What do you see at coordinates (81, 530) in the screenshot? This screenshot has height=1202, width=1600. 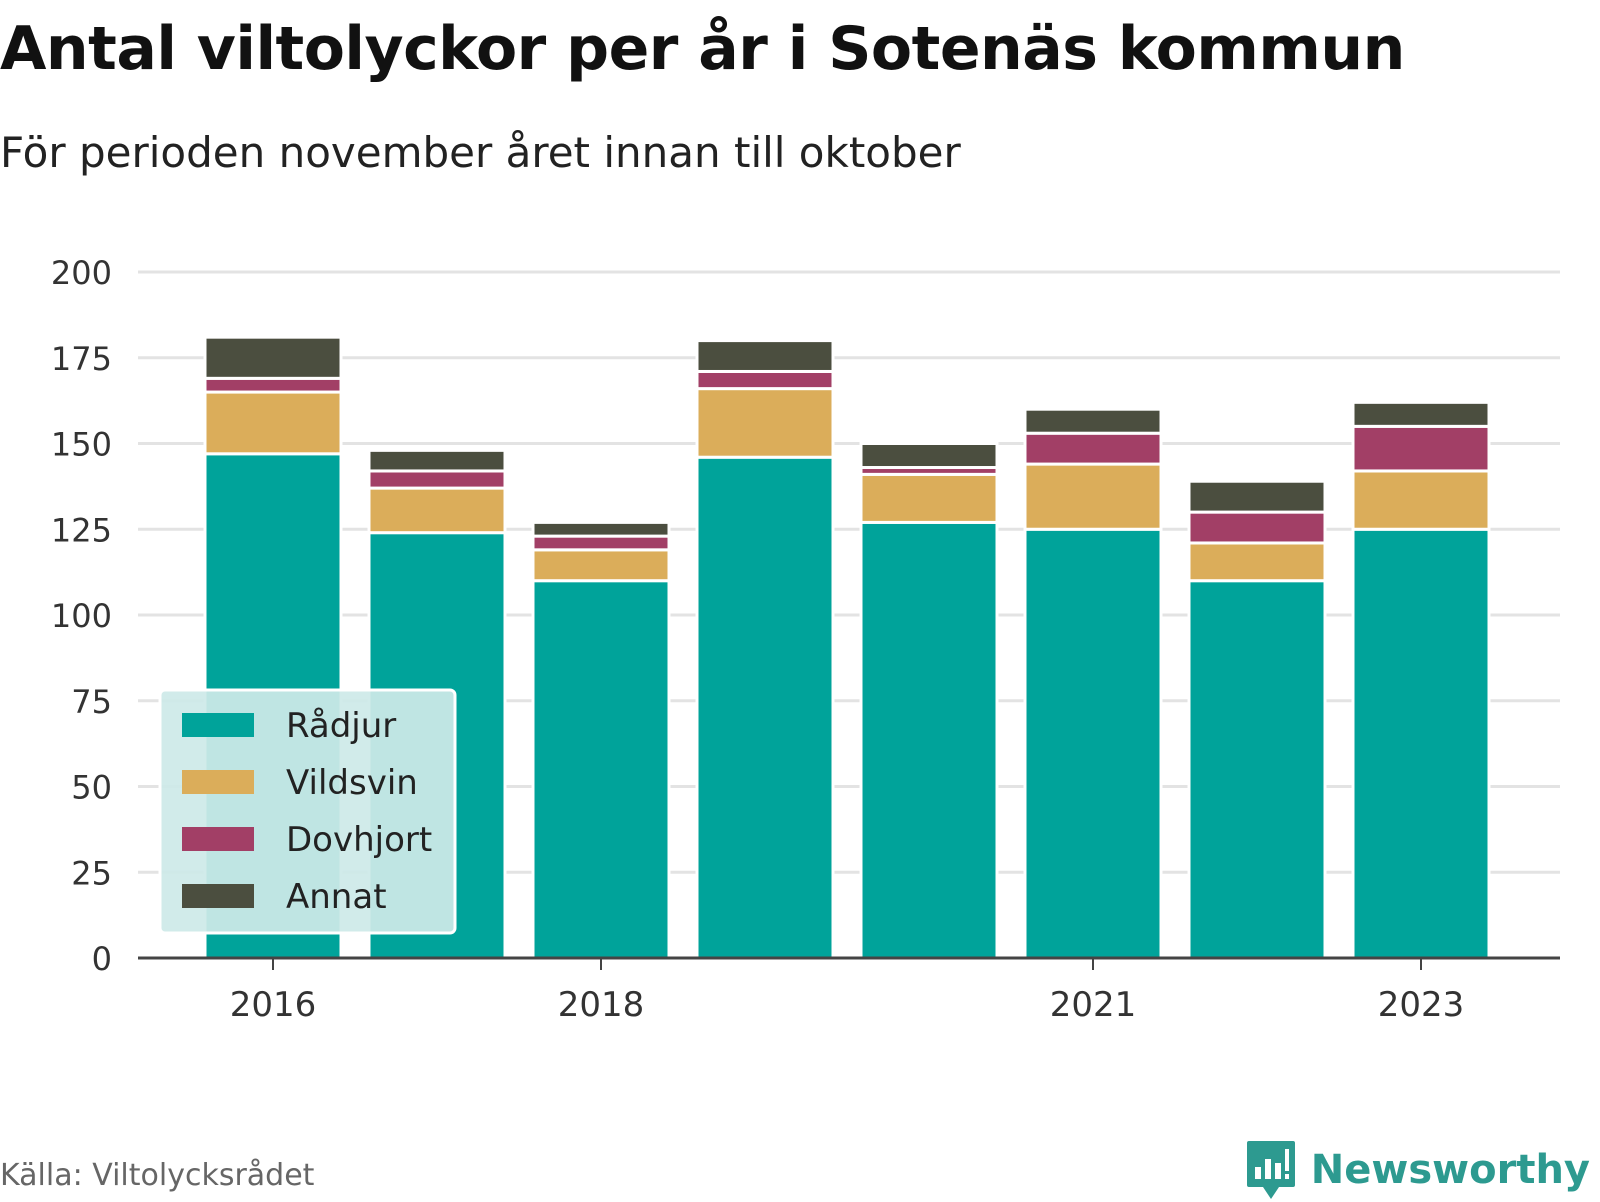 I see `y-tick-label: 125` at bounding box center [81, 530].